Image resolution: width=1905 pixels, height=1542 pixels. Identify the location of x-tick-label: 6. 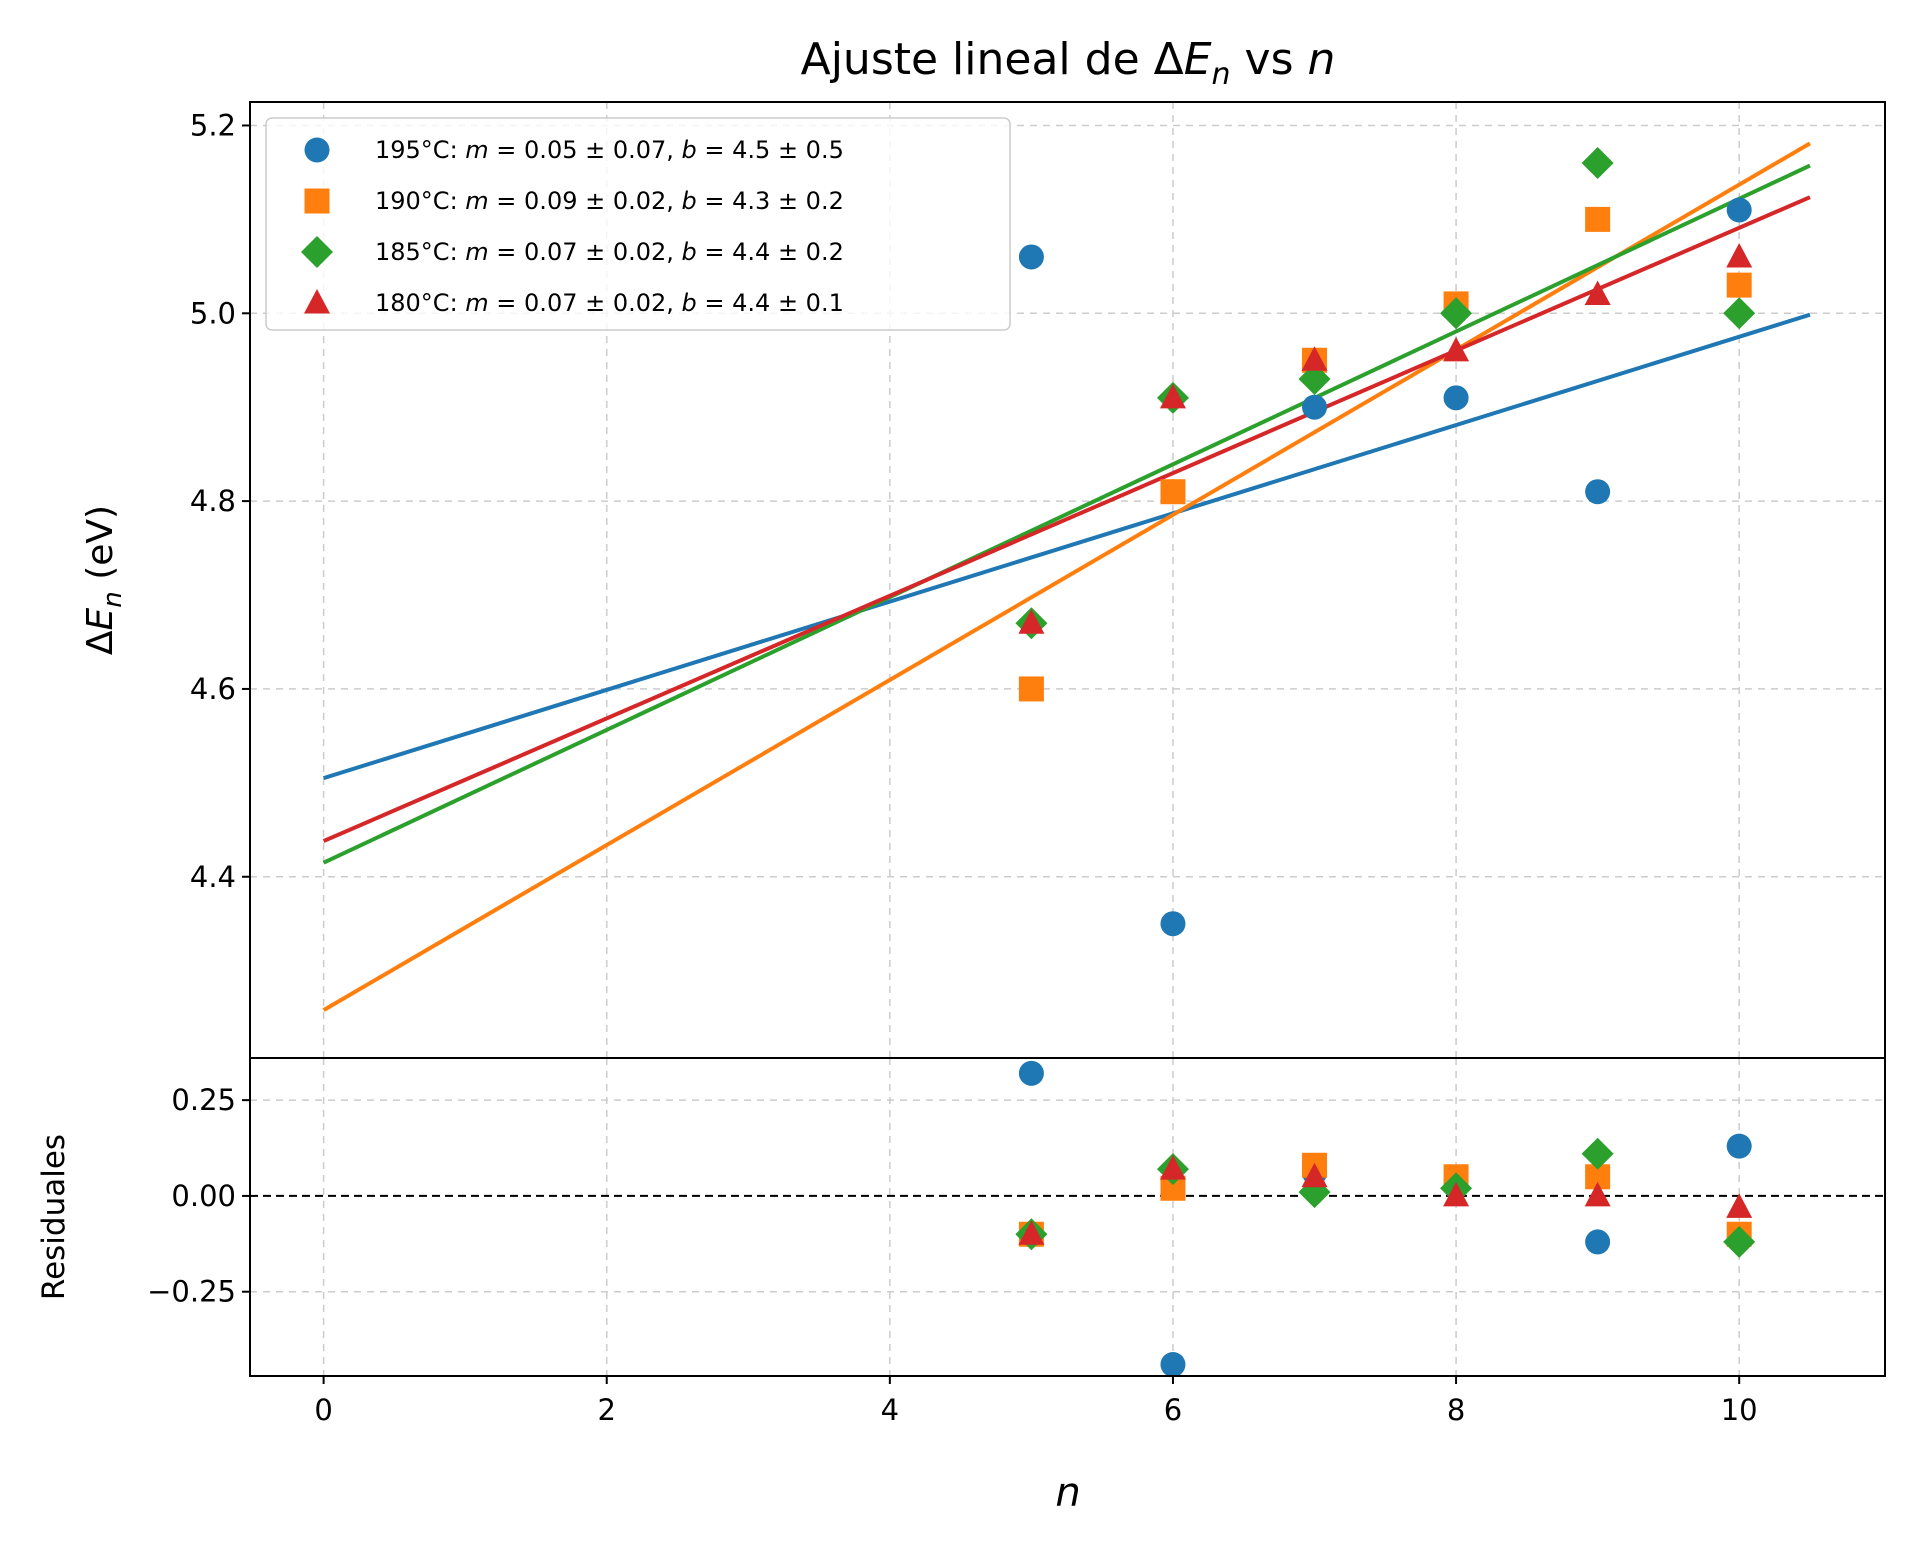
(1173, 1410).